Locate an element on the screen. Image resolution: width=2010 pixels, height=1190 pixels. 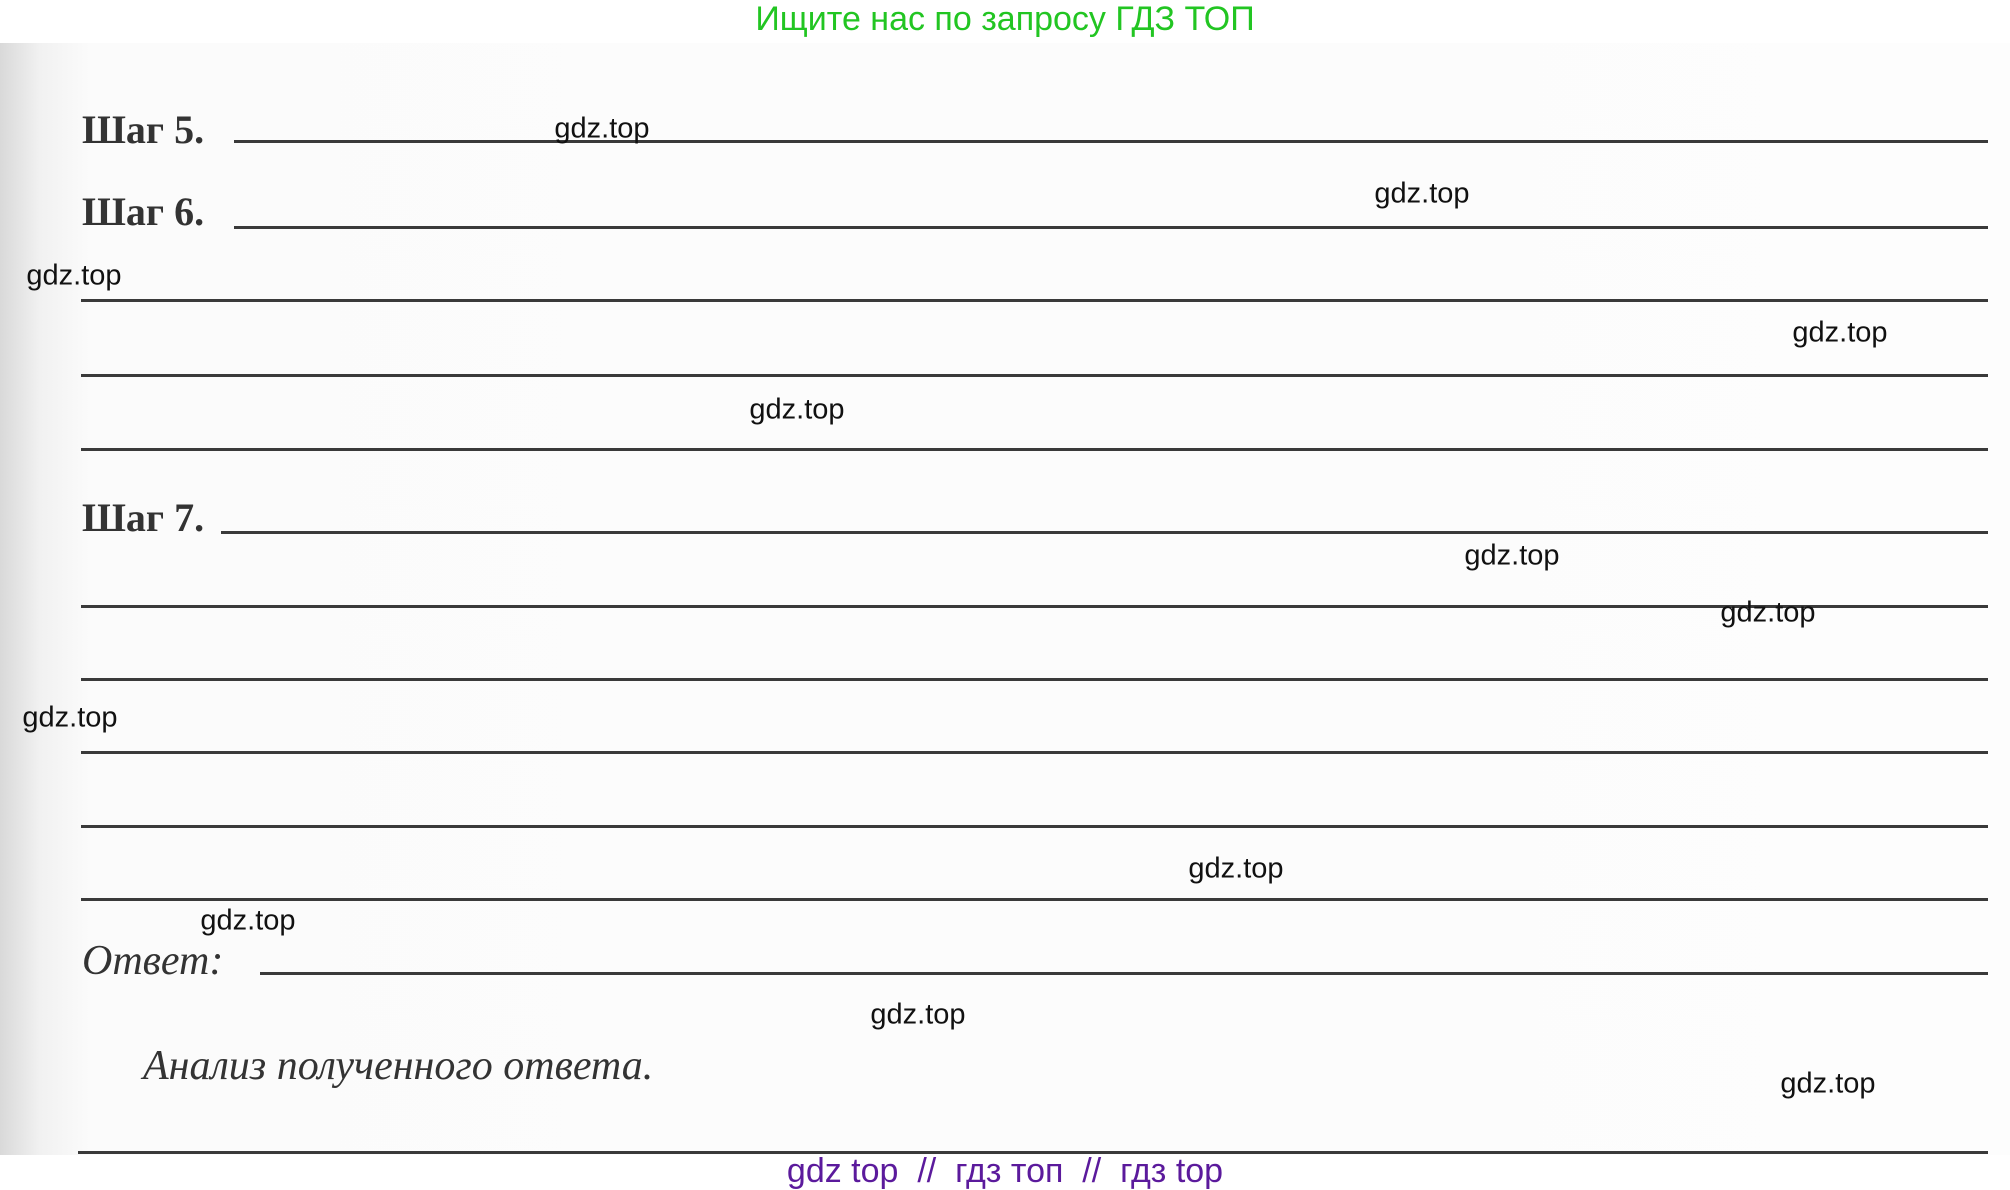
search-banner: Ищите нас по запросу ГДЗ ТОП is located at coordinates (1005, 19).